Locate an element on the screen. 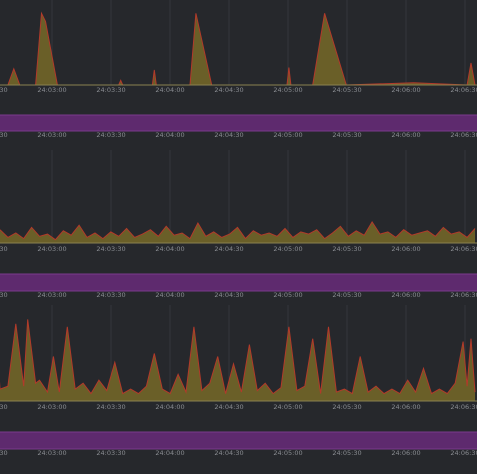 The image size is (477, 474). panel-3-area-fill is located at coordinates (237, 232).